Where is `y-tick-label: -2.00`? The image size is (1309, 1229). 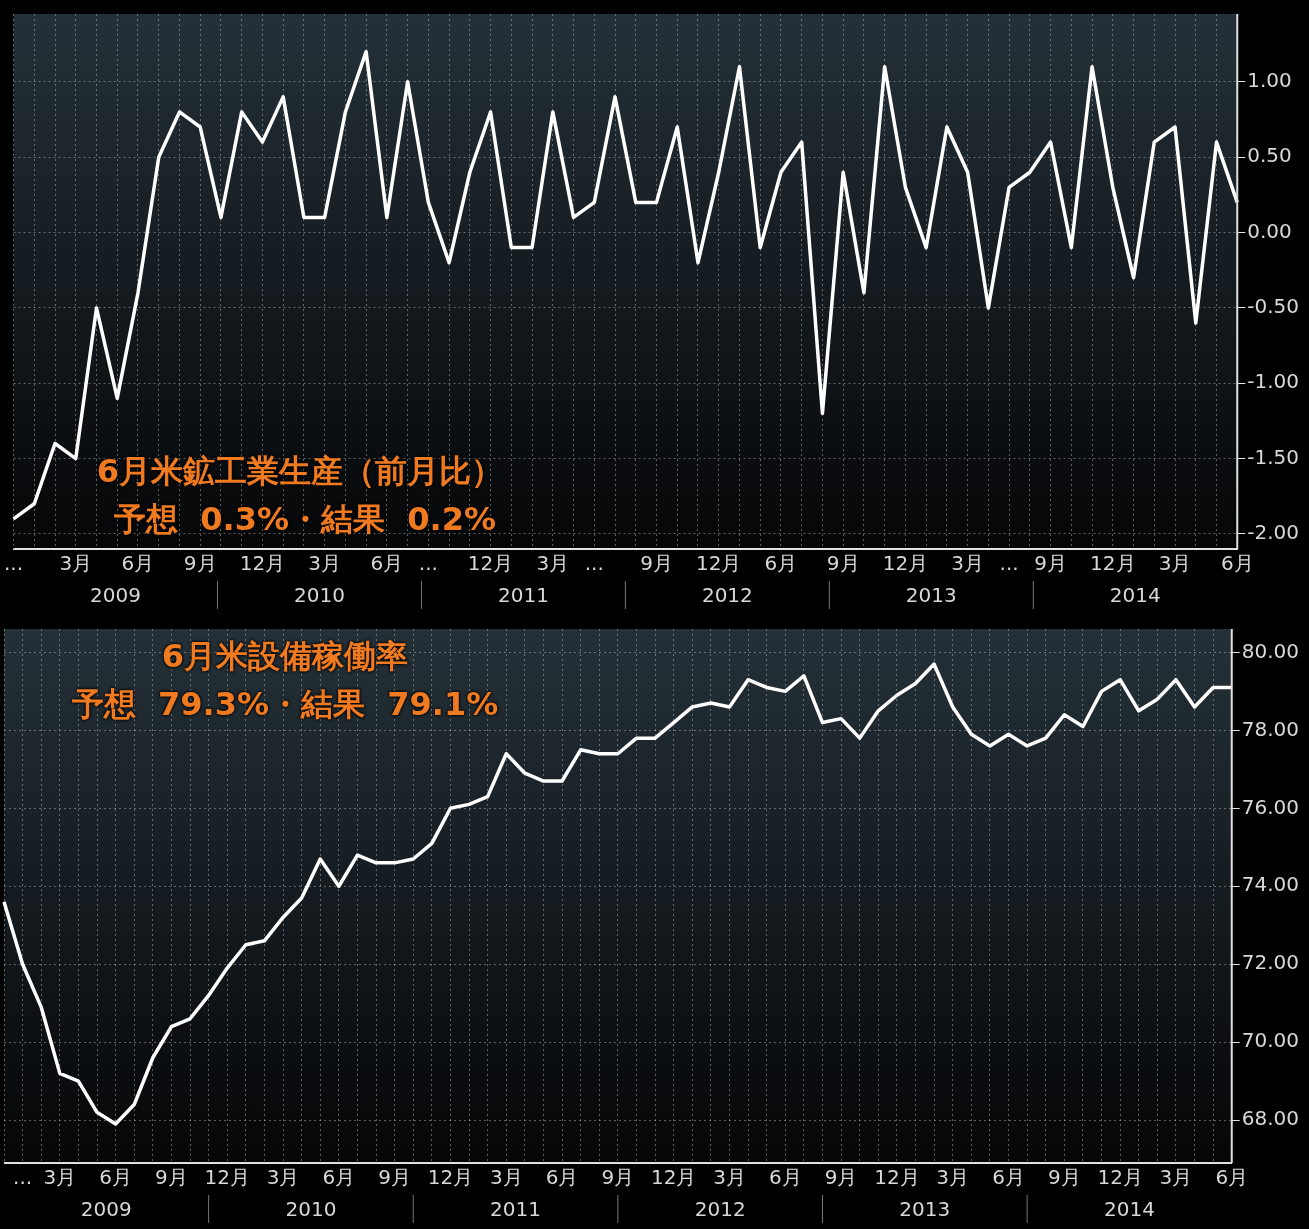
y-tick-label: -2.00 is located at coordinates (1273, 532).